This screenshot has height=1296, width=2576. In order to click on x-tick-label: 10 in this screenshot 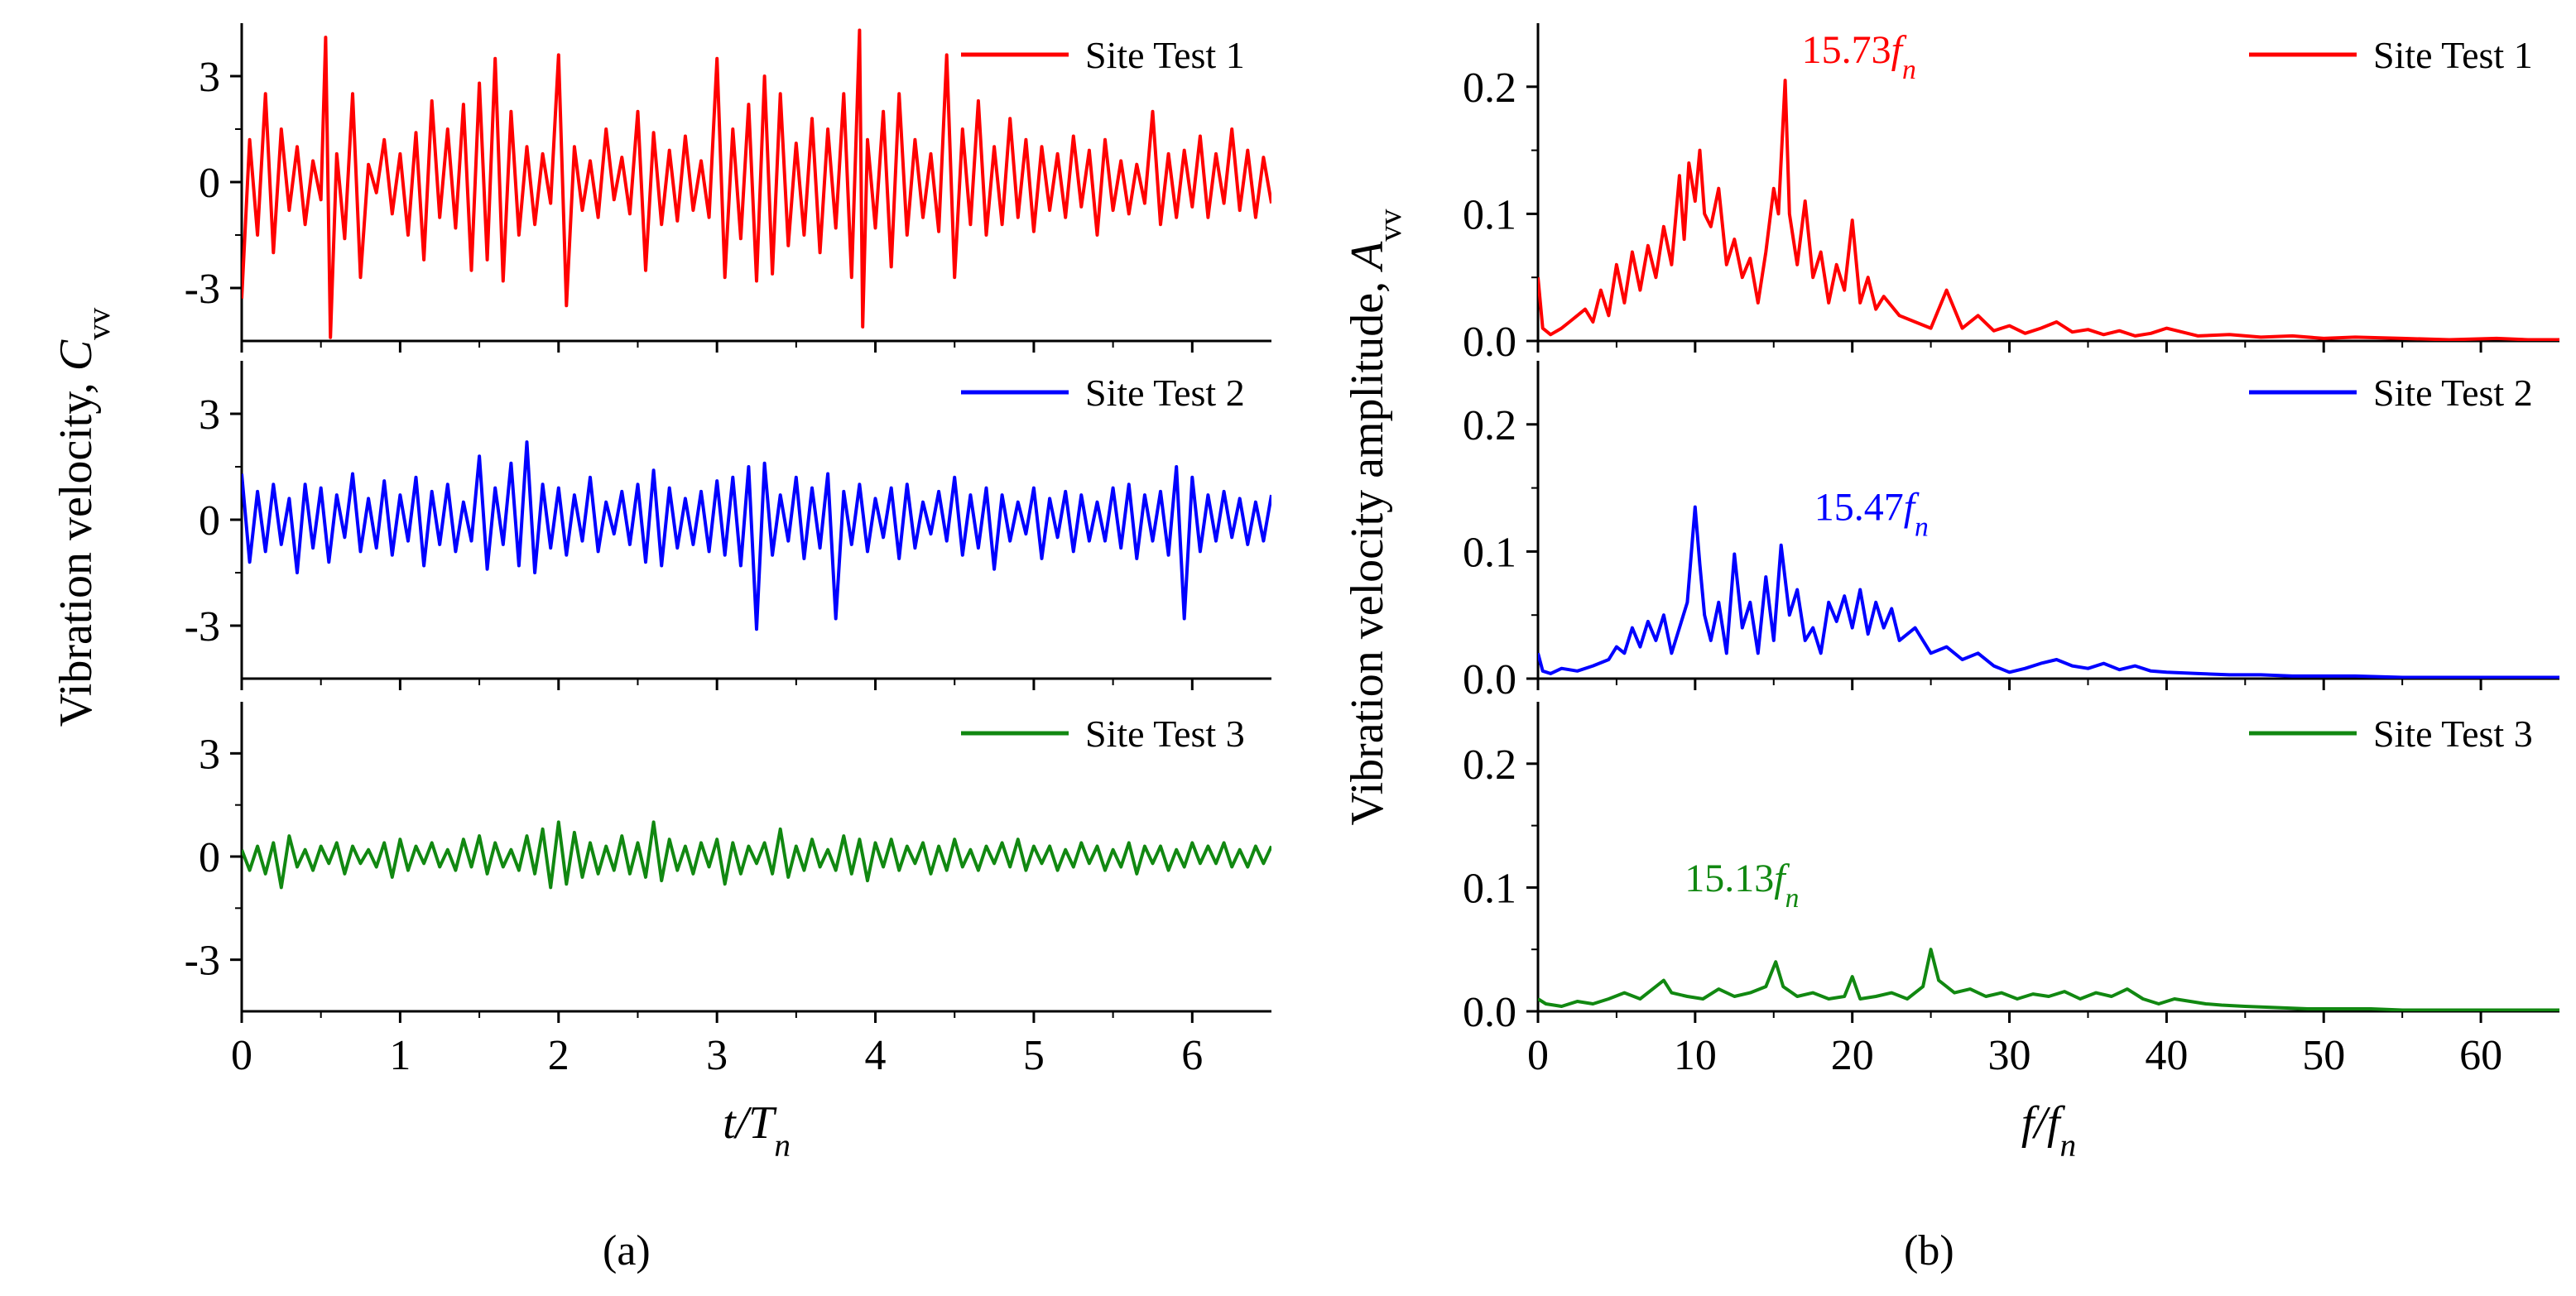, I will do `click(1695, 1055)`.